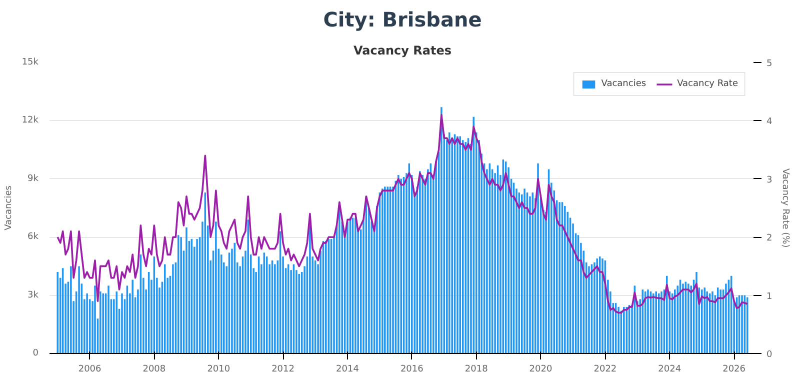 This screenshot has width=800, height=374. What do you see at coordinates (90, 369) in the screenshot?
I see `x-tick-label: 2006` at bounding box center [90, 369].